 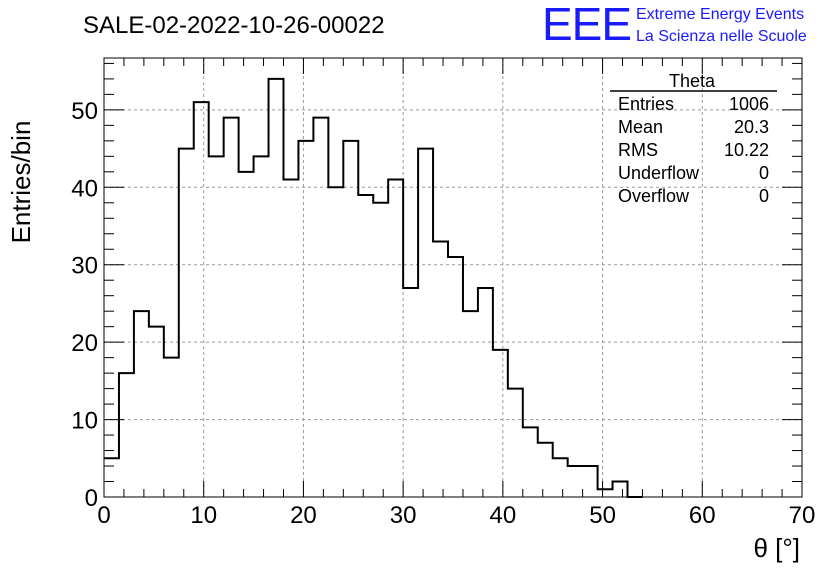 What do you see at coordinates (646, 104) in the screenshot?
I see `stats-row-label: Entries` at bounding box center [646, 104].